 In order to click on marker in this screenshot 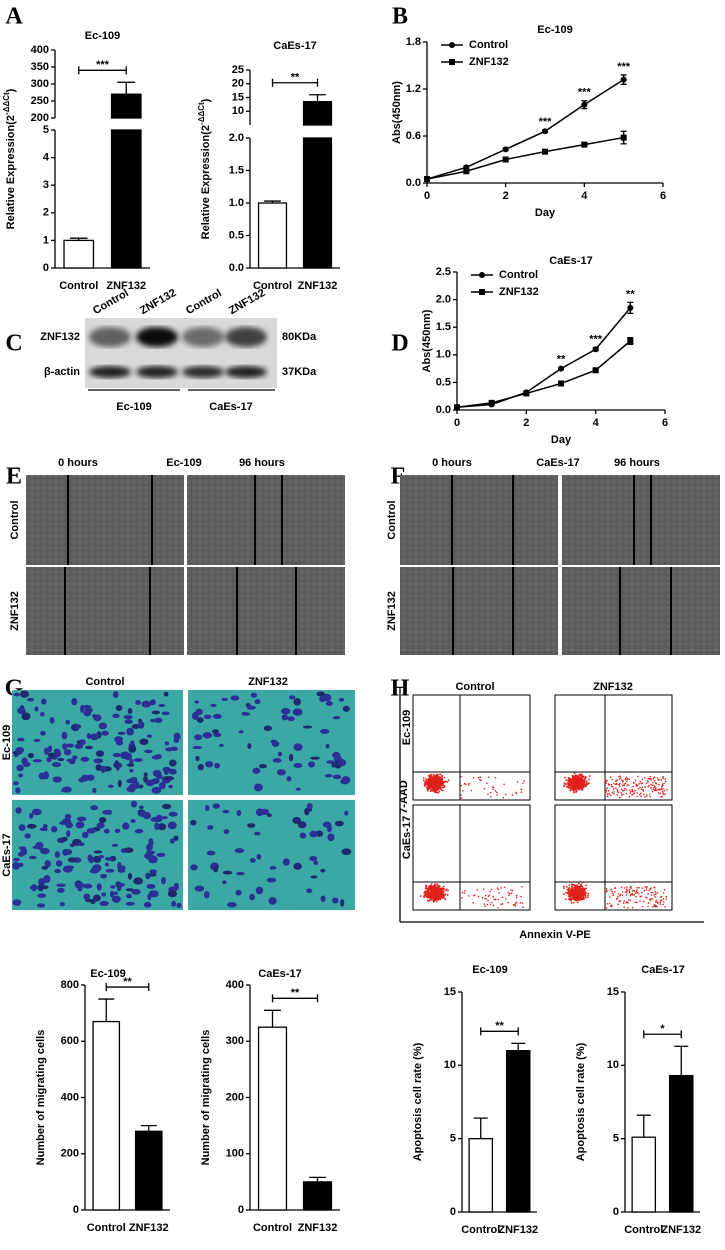, I will do `click(630, 341)`.